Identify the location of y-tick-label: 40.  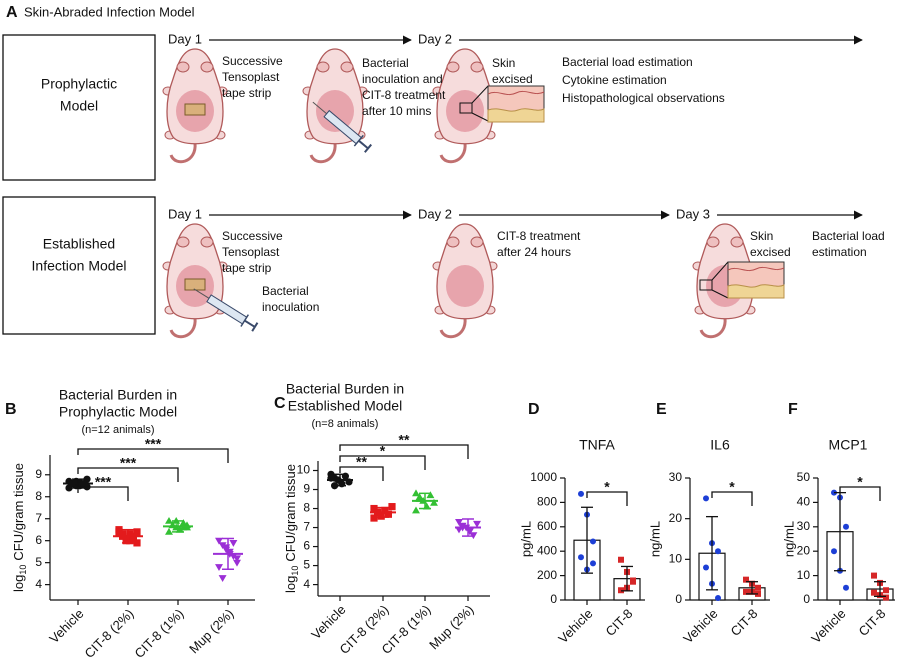
(804, 502).